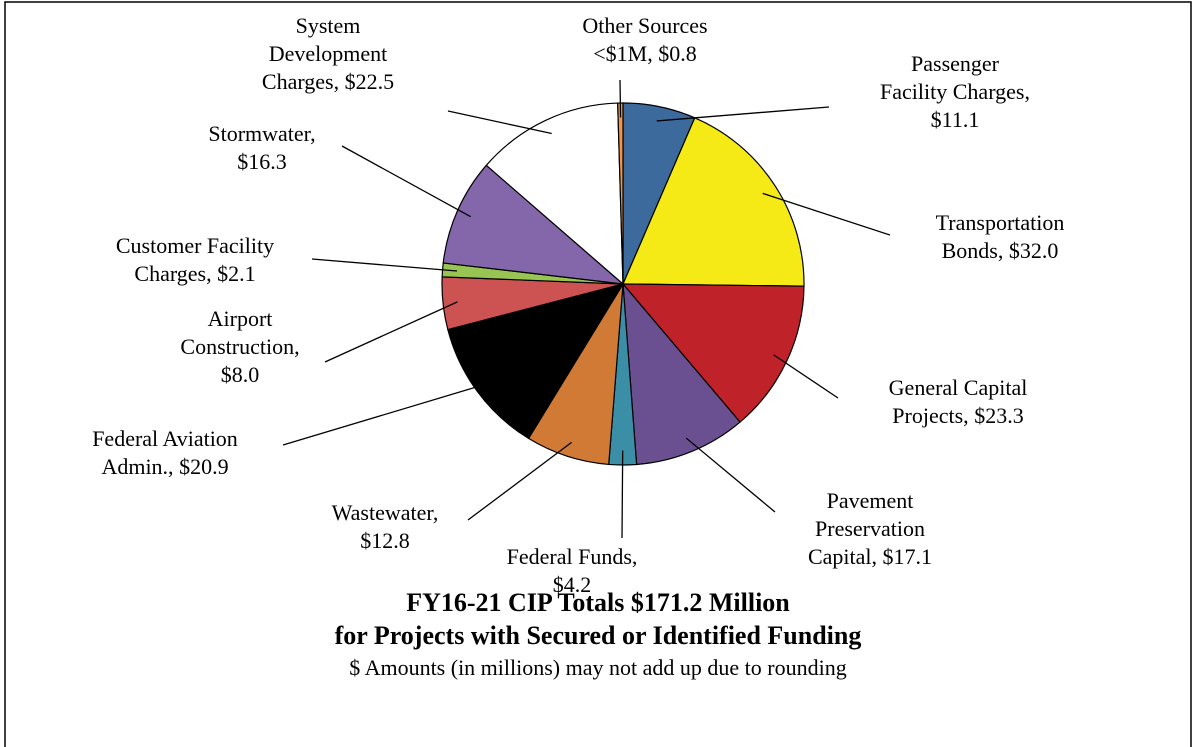  I want to click on slice-label: Pavement Preservation Capital, $17.1, so click(870, 529).